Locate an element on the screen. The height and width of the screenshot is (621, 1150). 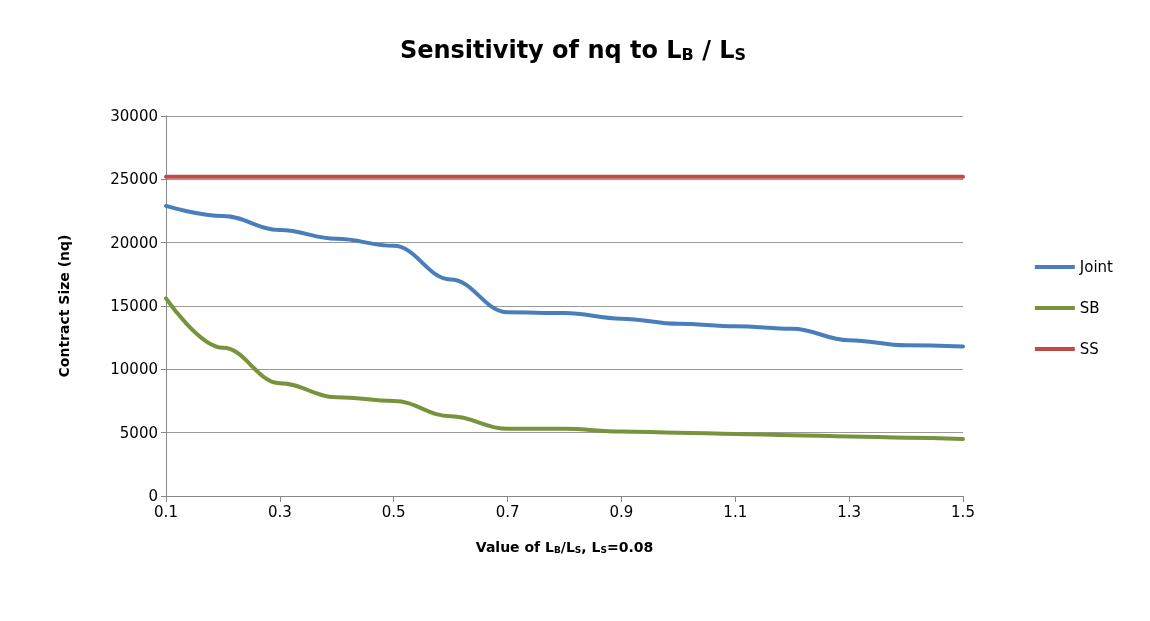
y-tick-label: 5000 is located at coordinates (138, 432).